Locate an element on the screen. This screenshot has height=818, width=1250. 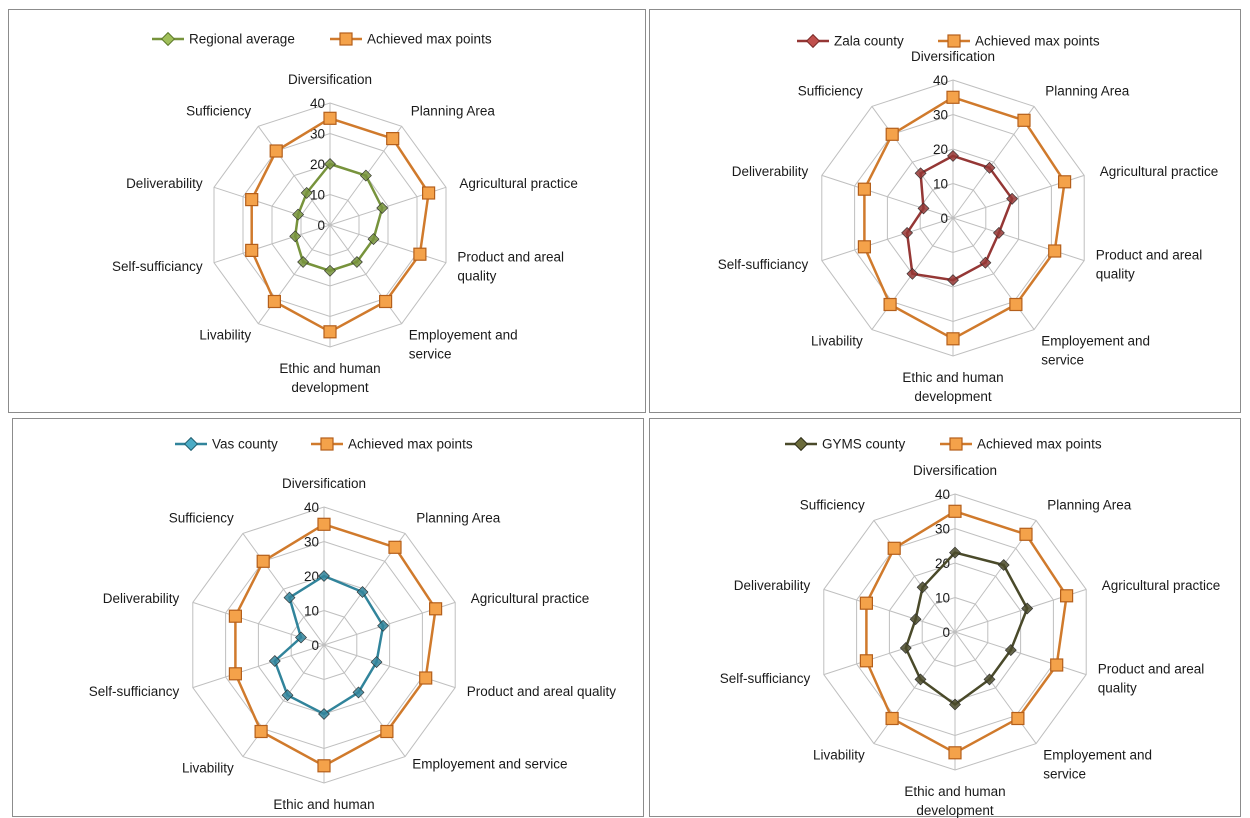
axis-label-line: Diversification is located at coordinates (330, 79).